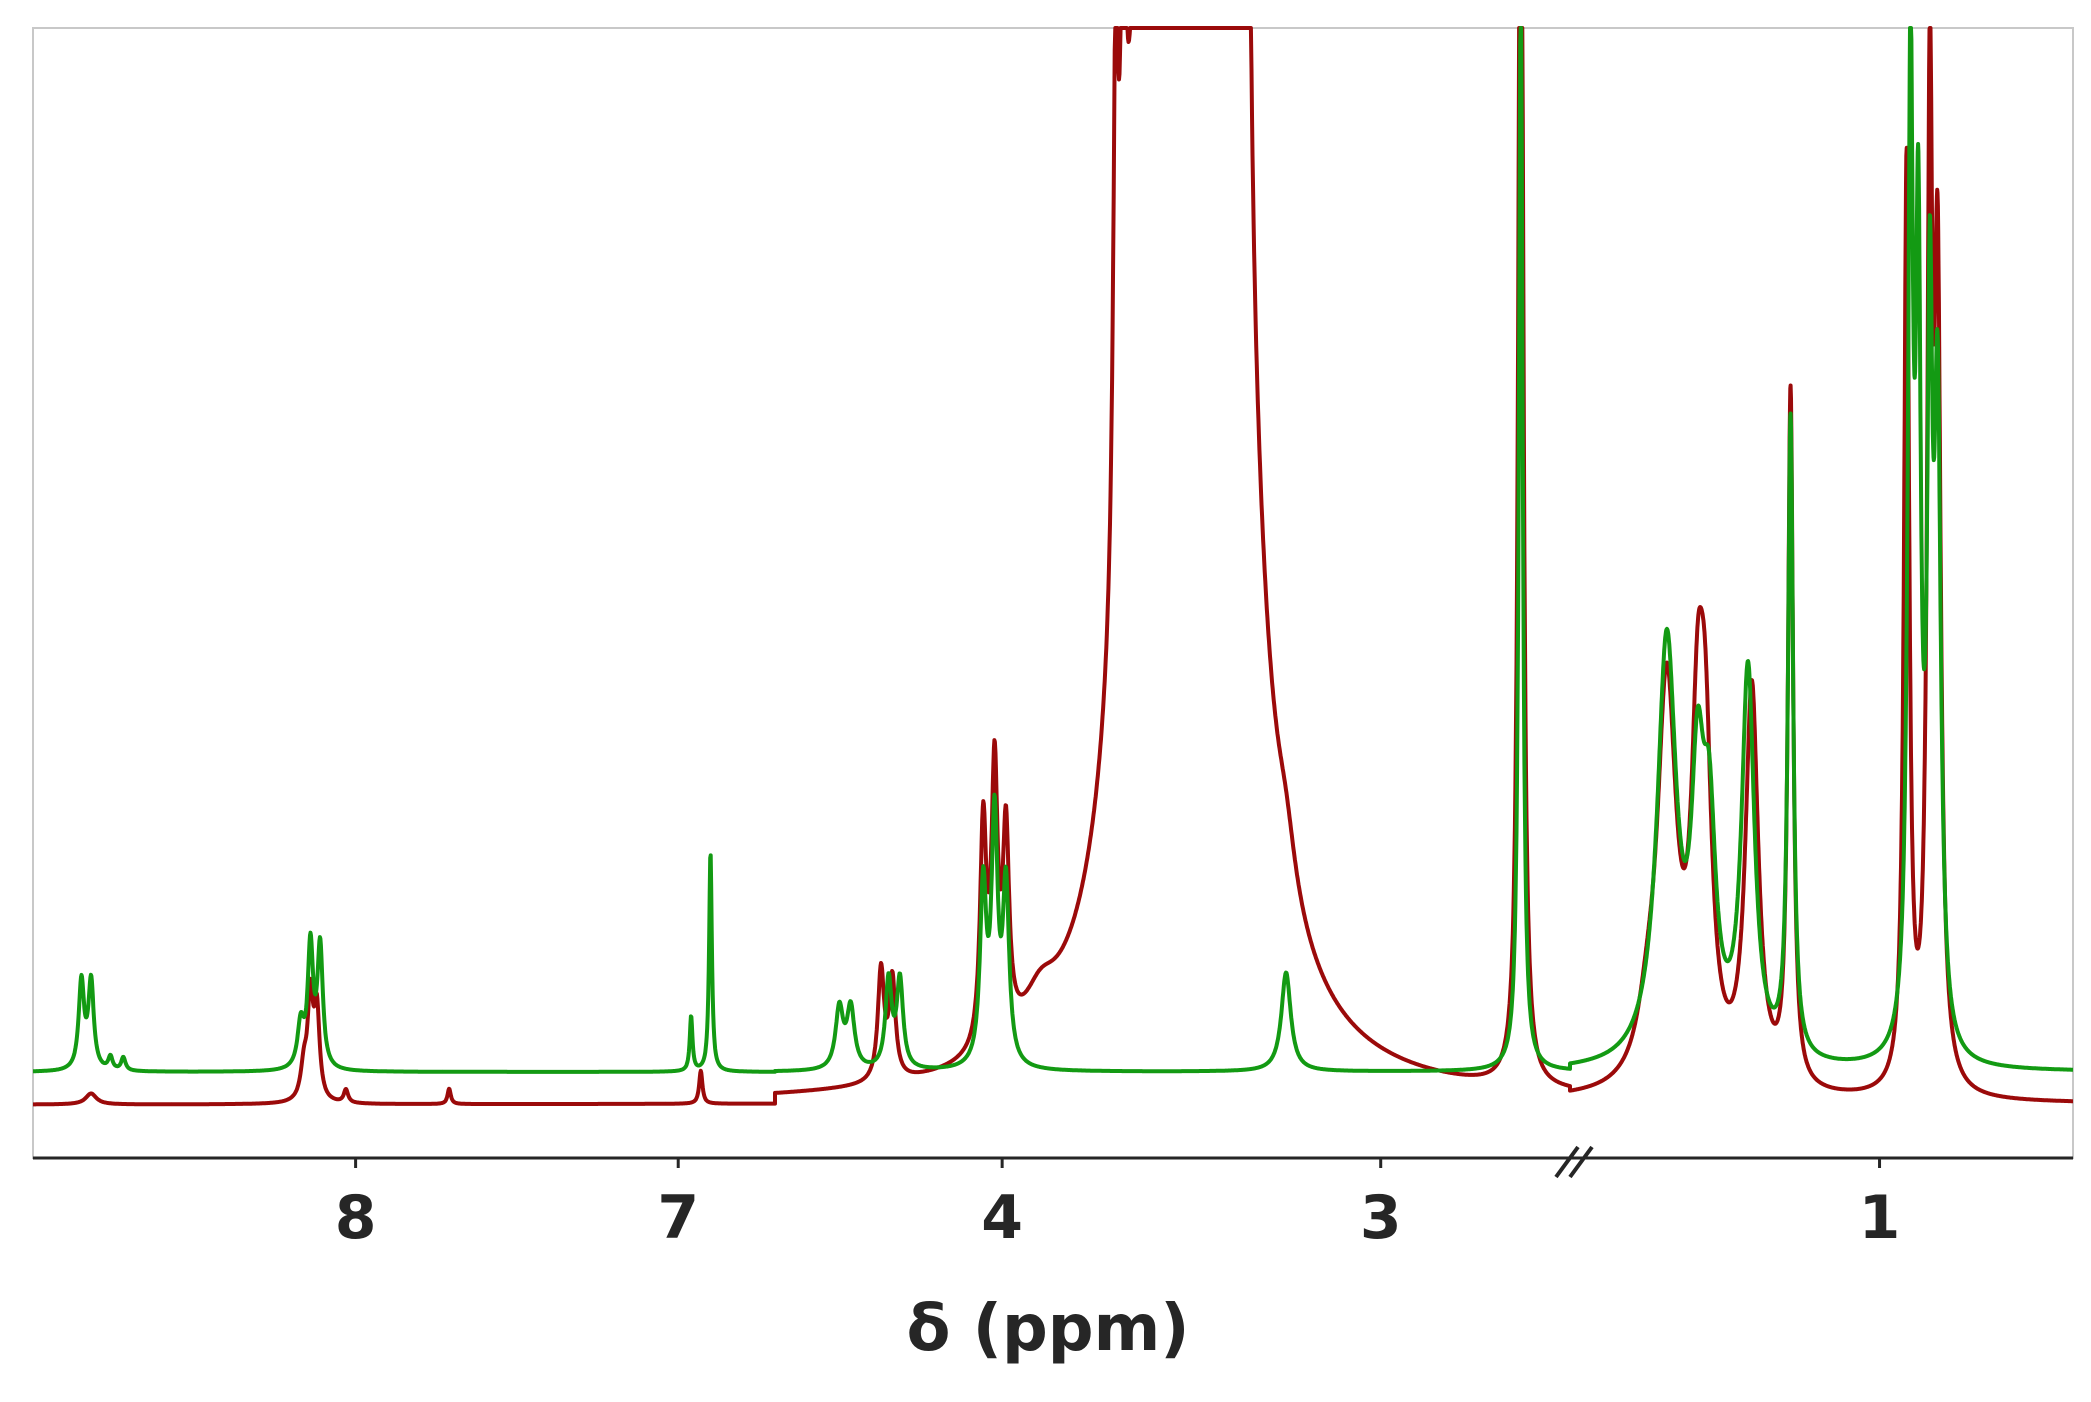 This screenshot has height=1402, width=2091. What do you see at coordinates (1381, 1218) in the screenshot?
I see `x-tick-label: 3` at bounding box center [1381, 1218].